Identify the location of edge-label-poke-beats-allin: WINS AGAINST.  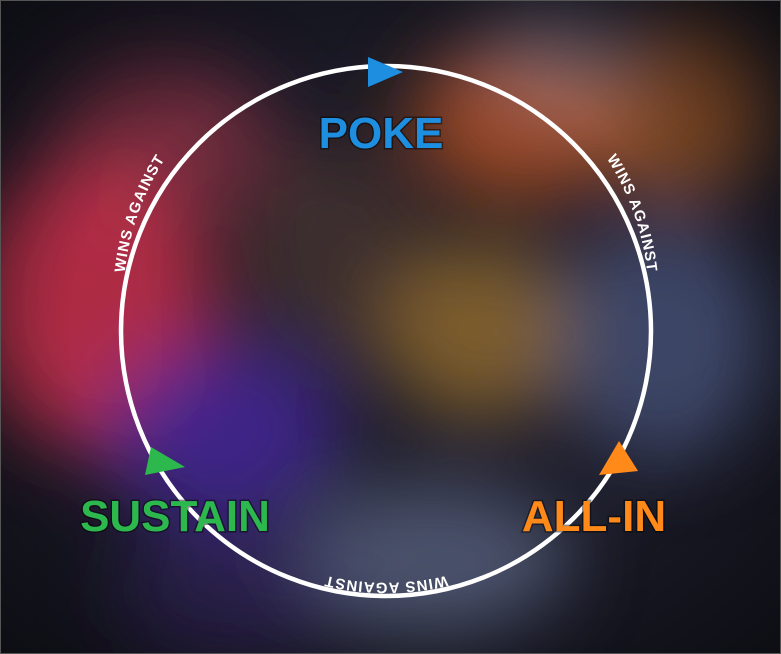
(631, 213).